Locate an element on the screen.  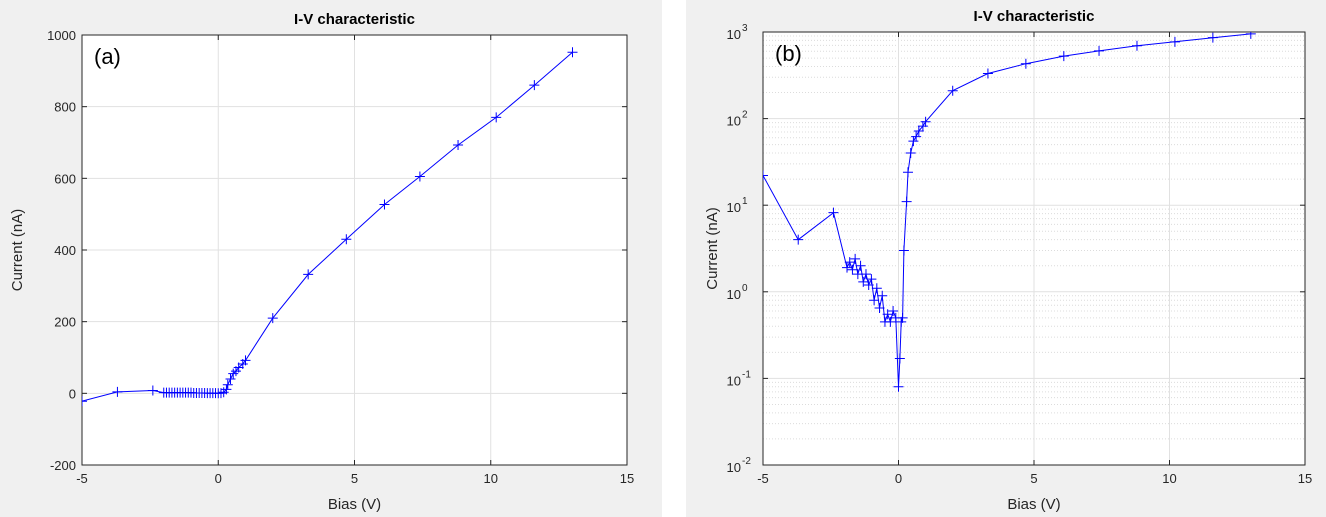
y-tick-label-exponent: -1 is located at coordinates (746, 374).